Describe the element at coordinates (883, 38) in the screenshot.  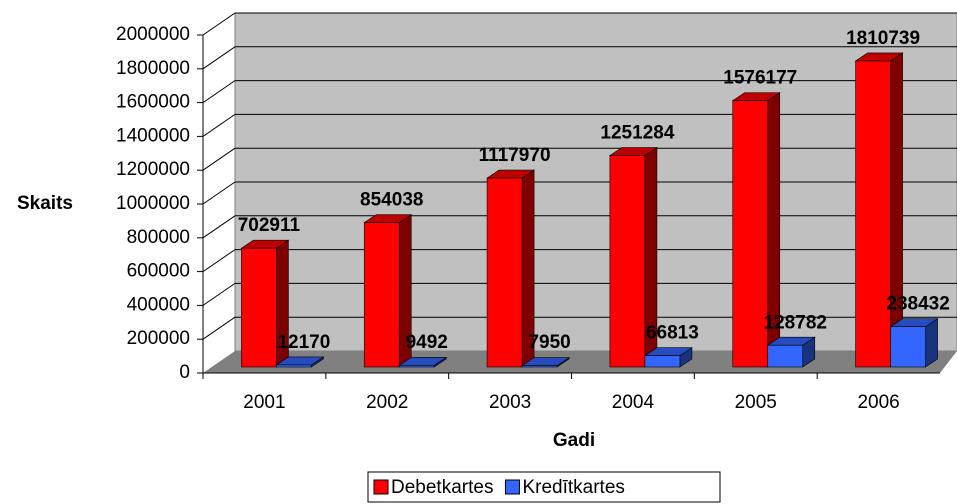
I see `value-label: 1810739` at that location.